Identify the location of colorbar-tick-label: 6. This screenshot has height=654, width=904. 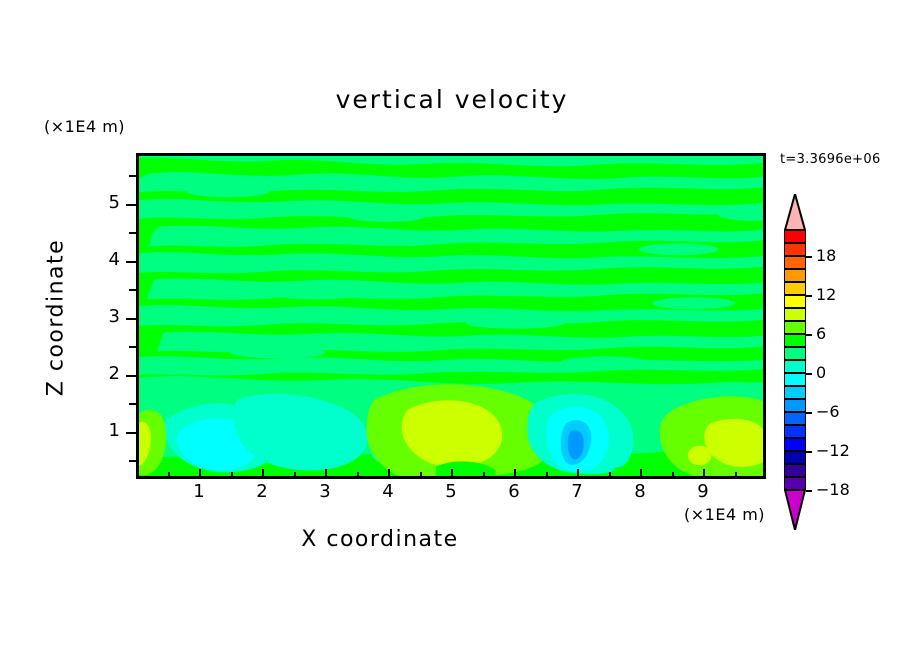
(821, 333).